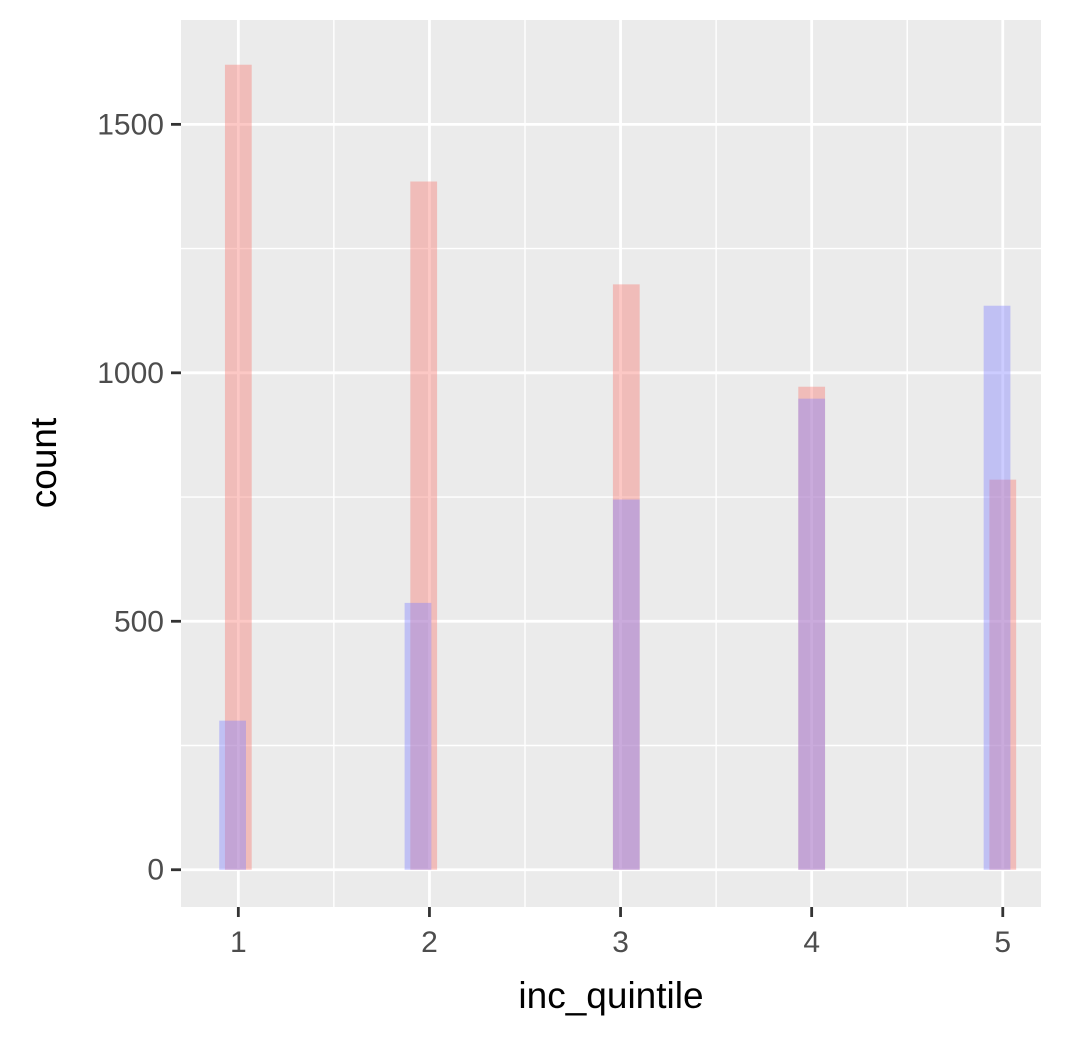  Describe the element at coordinates (1002, 942) in the screenshot. I see `x-tick-label: 5` at that location.